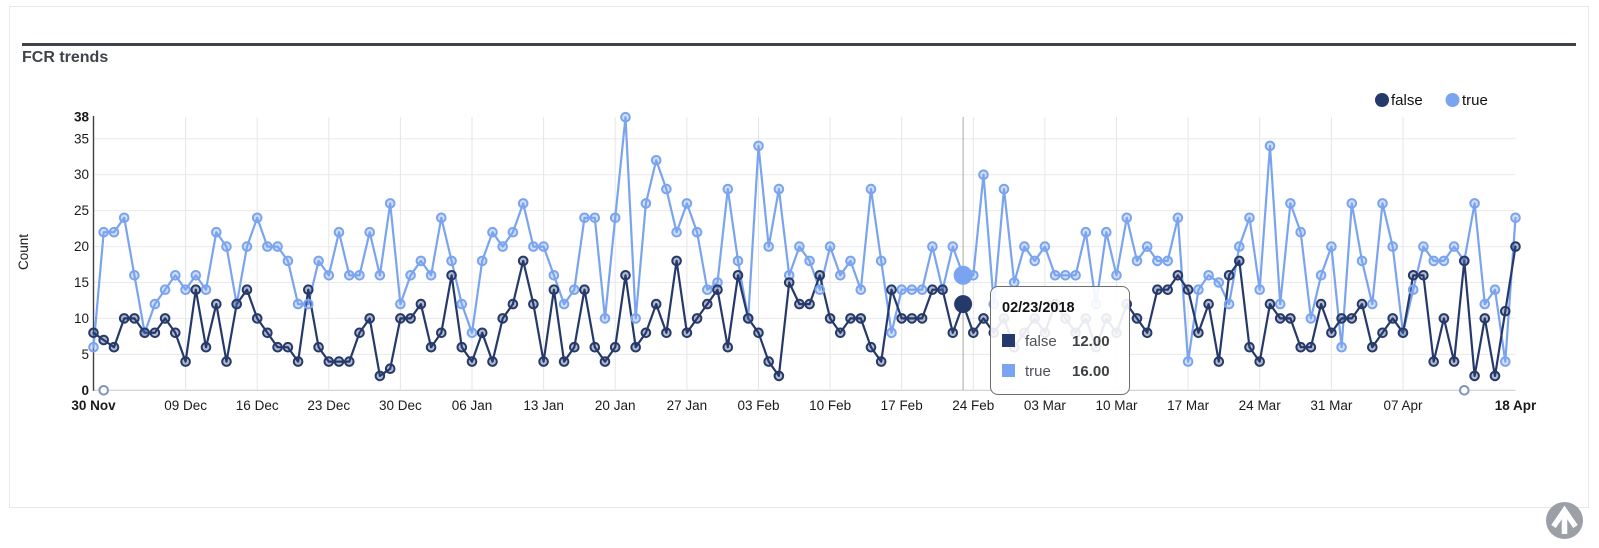 The image size is (1599, 548). What do you see at coordinates (85, 354) in the screenshot?
I see `svg-text: 5` at bounding box center [85, 354].